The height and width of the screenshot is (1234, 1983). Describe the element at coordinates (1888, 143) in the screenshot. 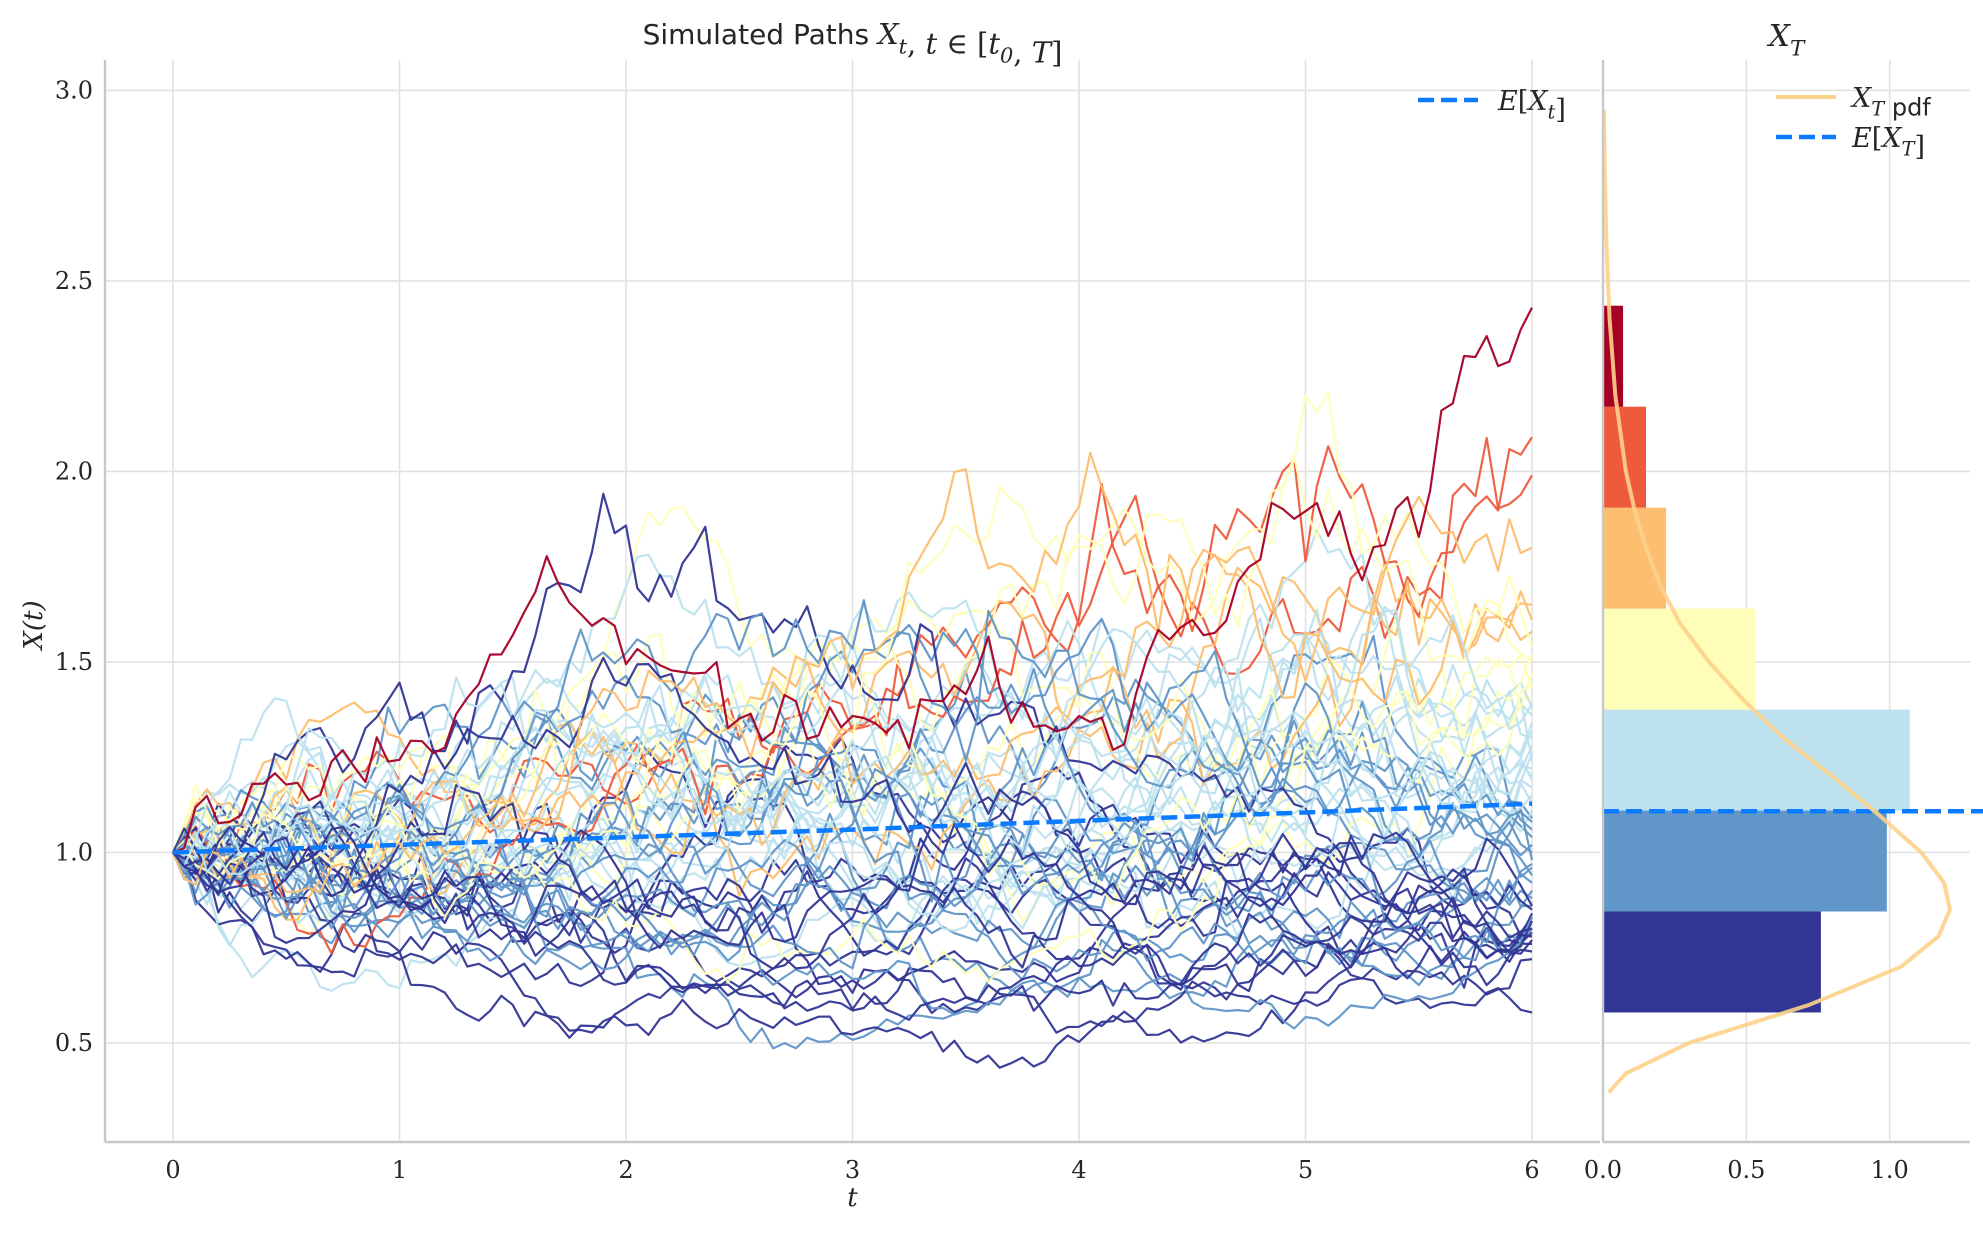

I see `legend-label-expected-T: E[XT]` at that location.